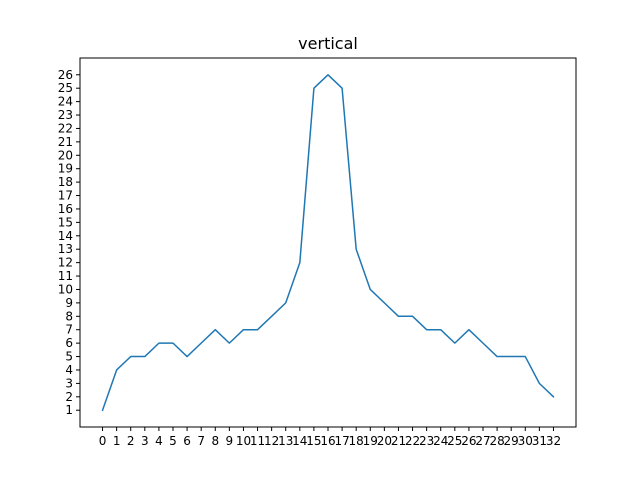 Image resolution: width=640 pixels, height=480 pixels. I want to click on x-tick-label: 32, so click(553, 441).